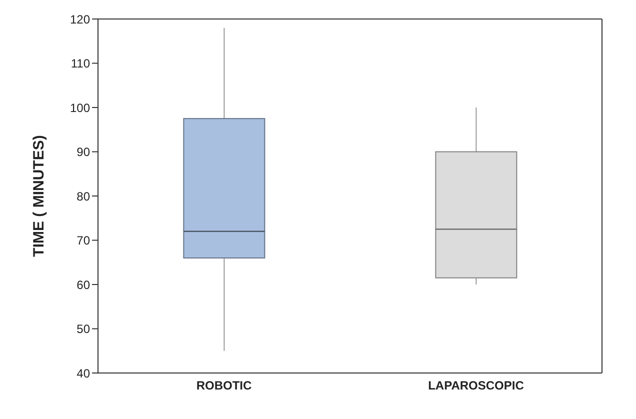  Describe the element at coordinates (83, 152) in the screenshot. I see `y-tick-label: 90` at that location.